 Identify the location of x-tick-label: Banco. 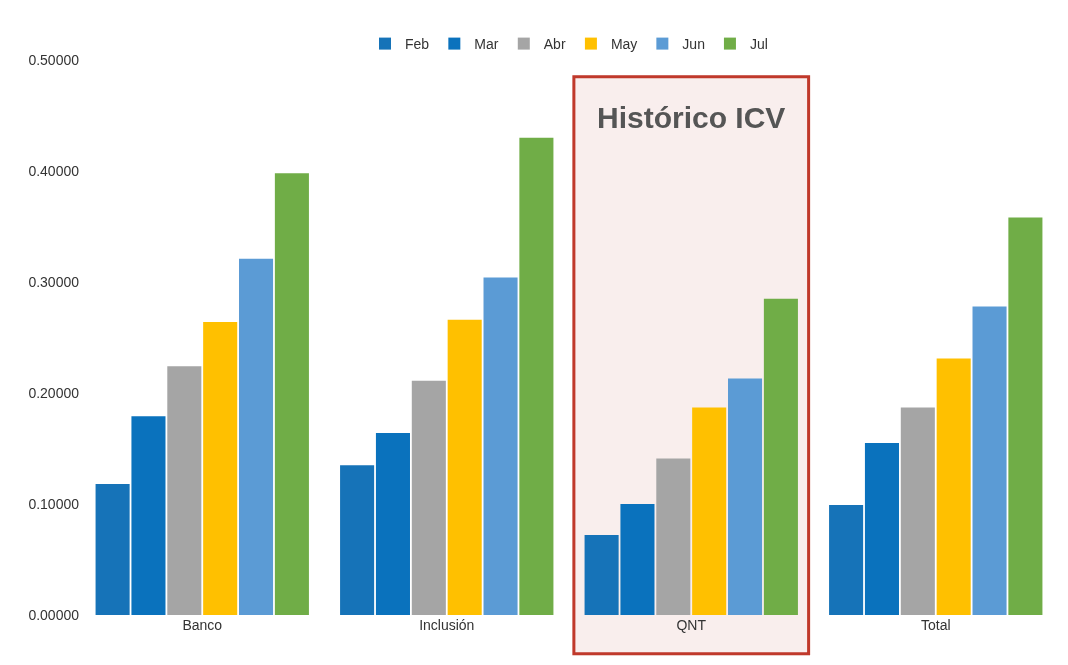
(202, 625).